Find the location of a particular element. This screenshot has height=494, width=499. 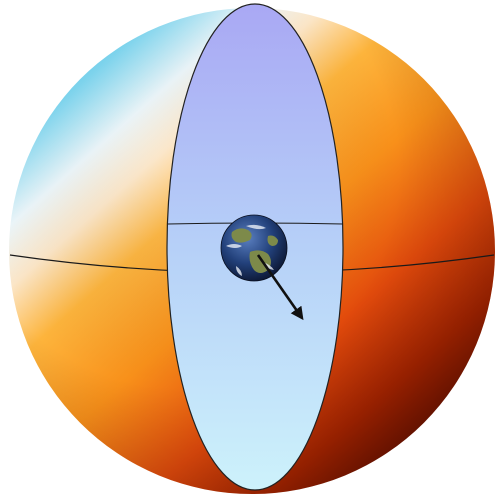

velocity-arrow-icon is located at coordinates (280, 287).